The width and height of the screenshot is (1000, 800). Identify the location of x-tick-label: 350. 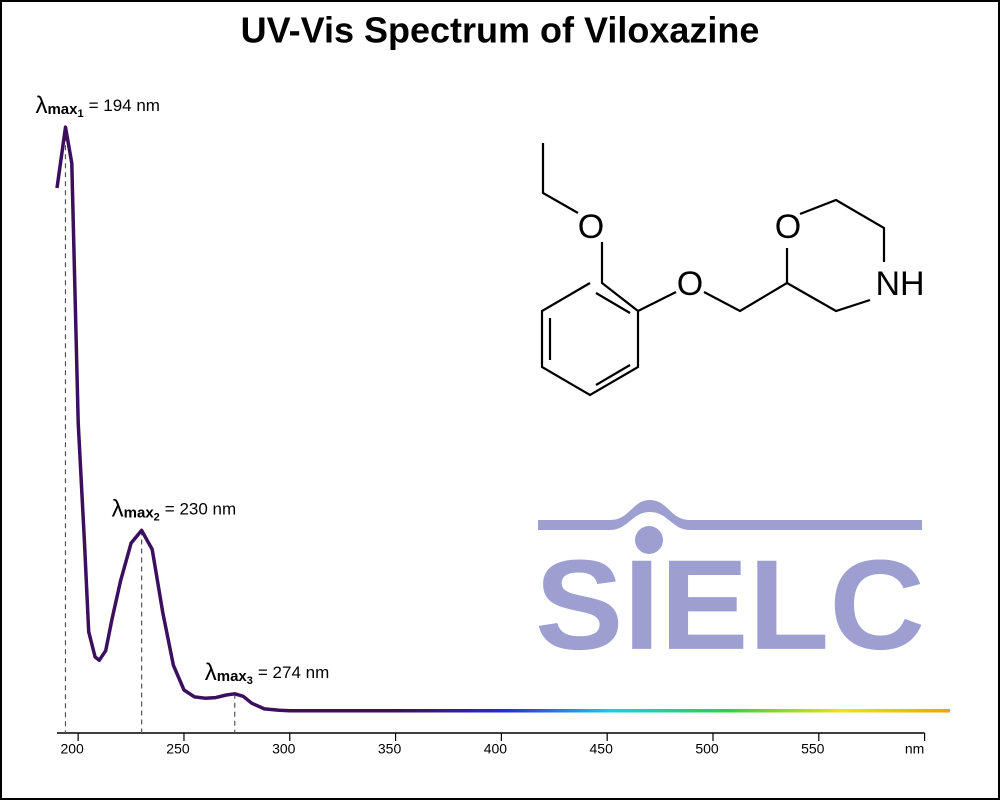
(390, 749).